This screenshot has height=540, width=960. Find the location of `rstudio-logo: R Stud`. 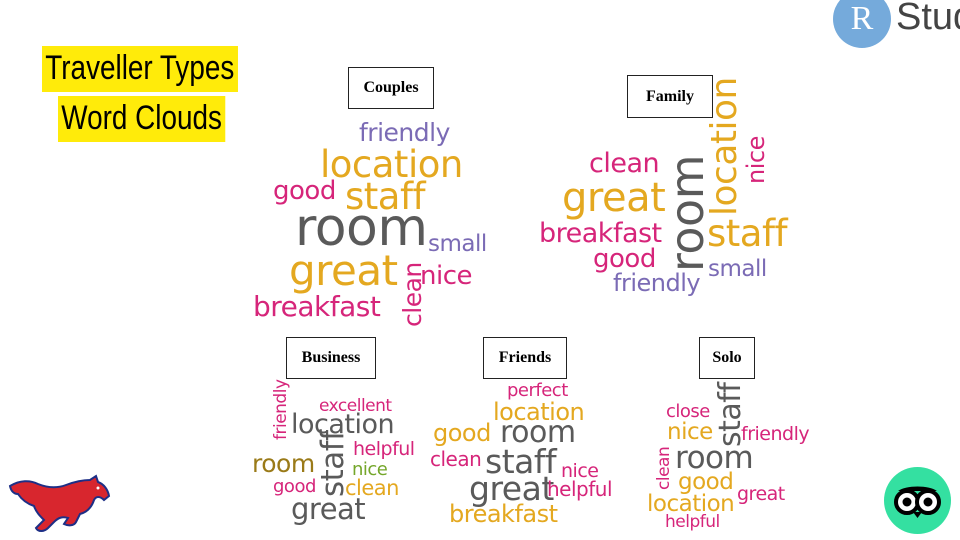

rstudio-logo: R Stud is located at coordinates (896, 25).